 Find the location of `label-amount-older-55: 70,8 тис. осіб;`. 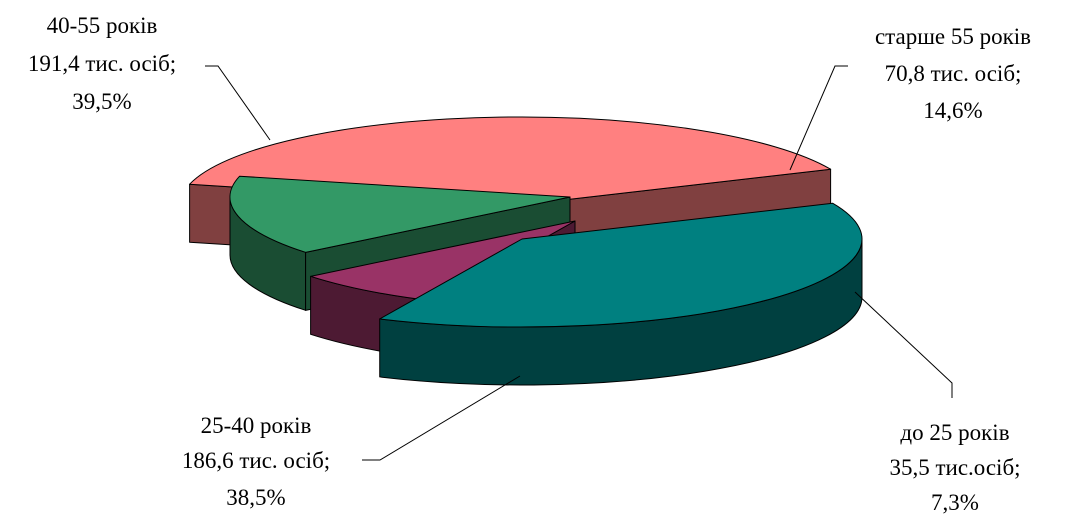

label-amount-older-55: 70,8 тис. осіб; is located at coordinates (953, 73).